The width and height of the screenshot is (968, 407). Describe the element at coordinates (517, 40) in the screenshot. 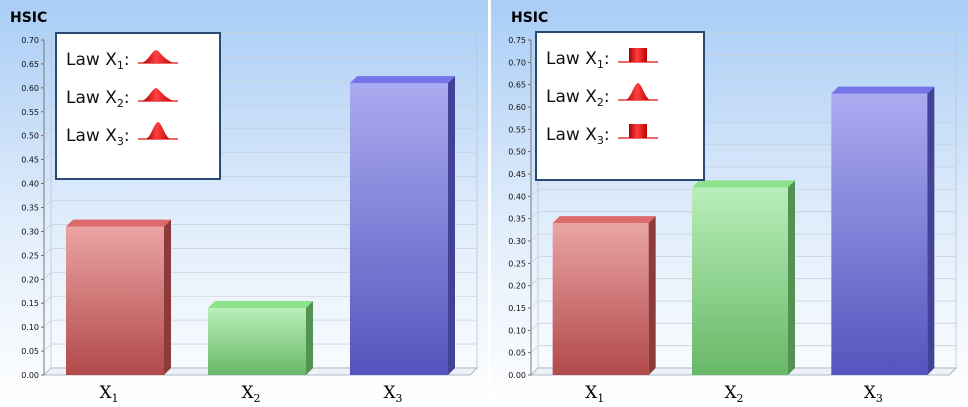

I see `y-tick-label: 0.75` at that location.